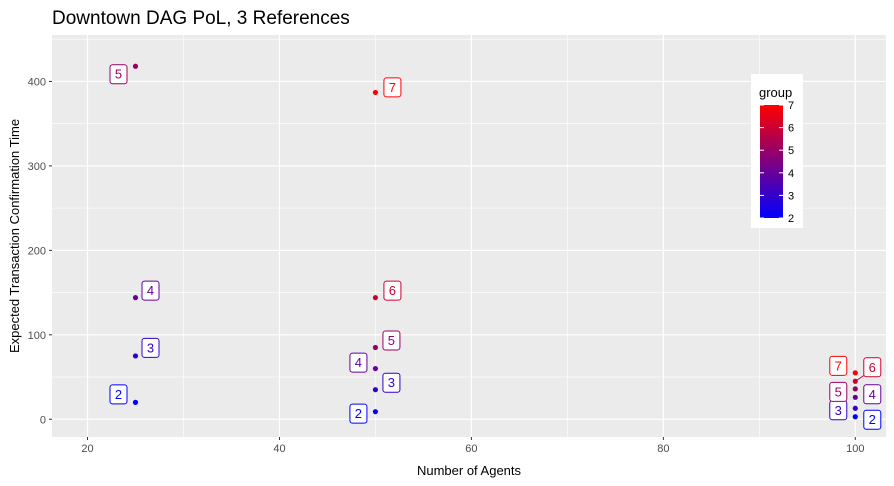 Image resolution: width=894 pixels, height=486 pixels. I want to click on legend-tick-label: 2, so click(791, 219).